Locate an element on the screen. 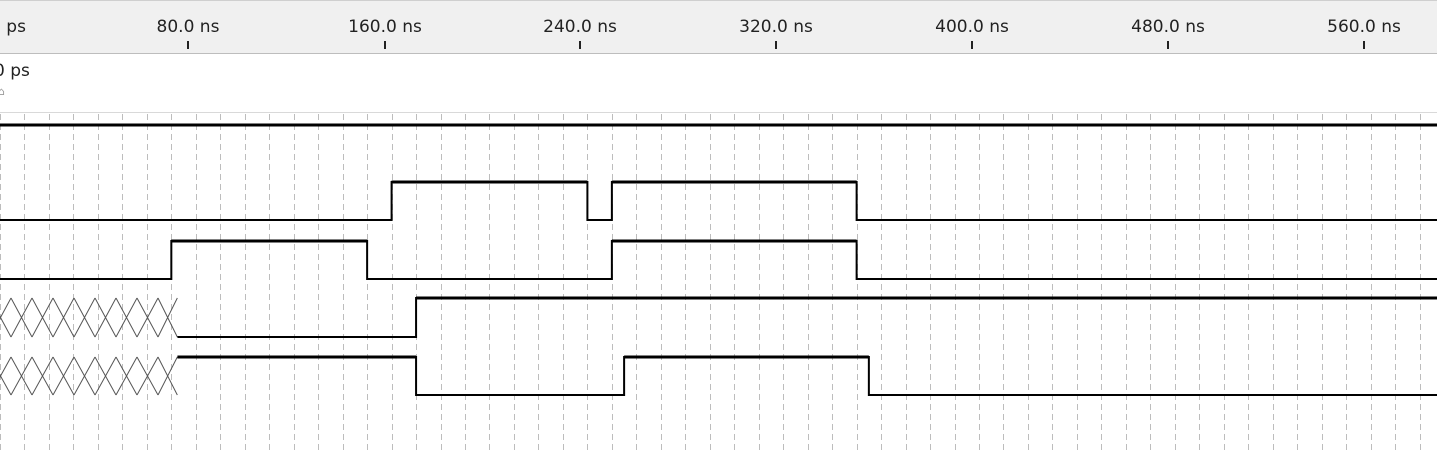  tick-mark-240ns is located at coordinates (580, 45).